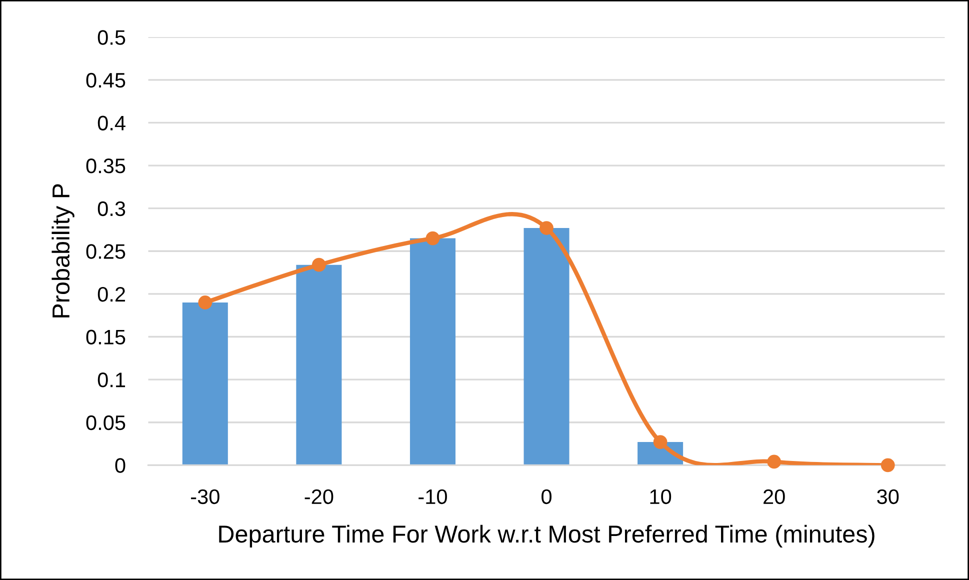  I want to click on y-tick-label: 0.15, so click(106, 337).